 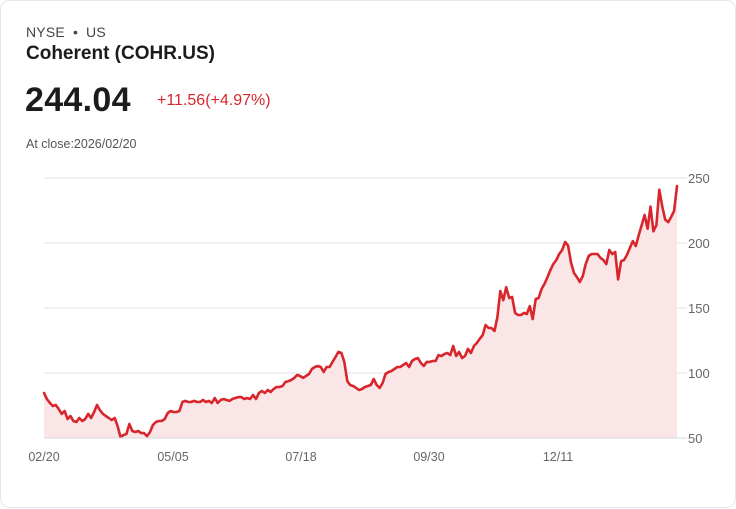 I want to click on exchange-name: NYSE, so click(x=45, y=32).